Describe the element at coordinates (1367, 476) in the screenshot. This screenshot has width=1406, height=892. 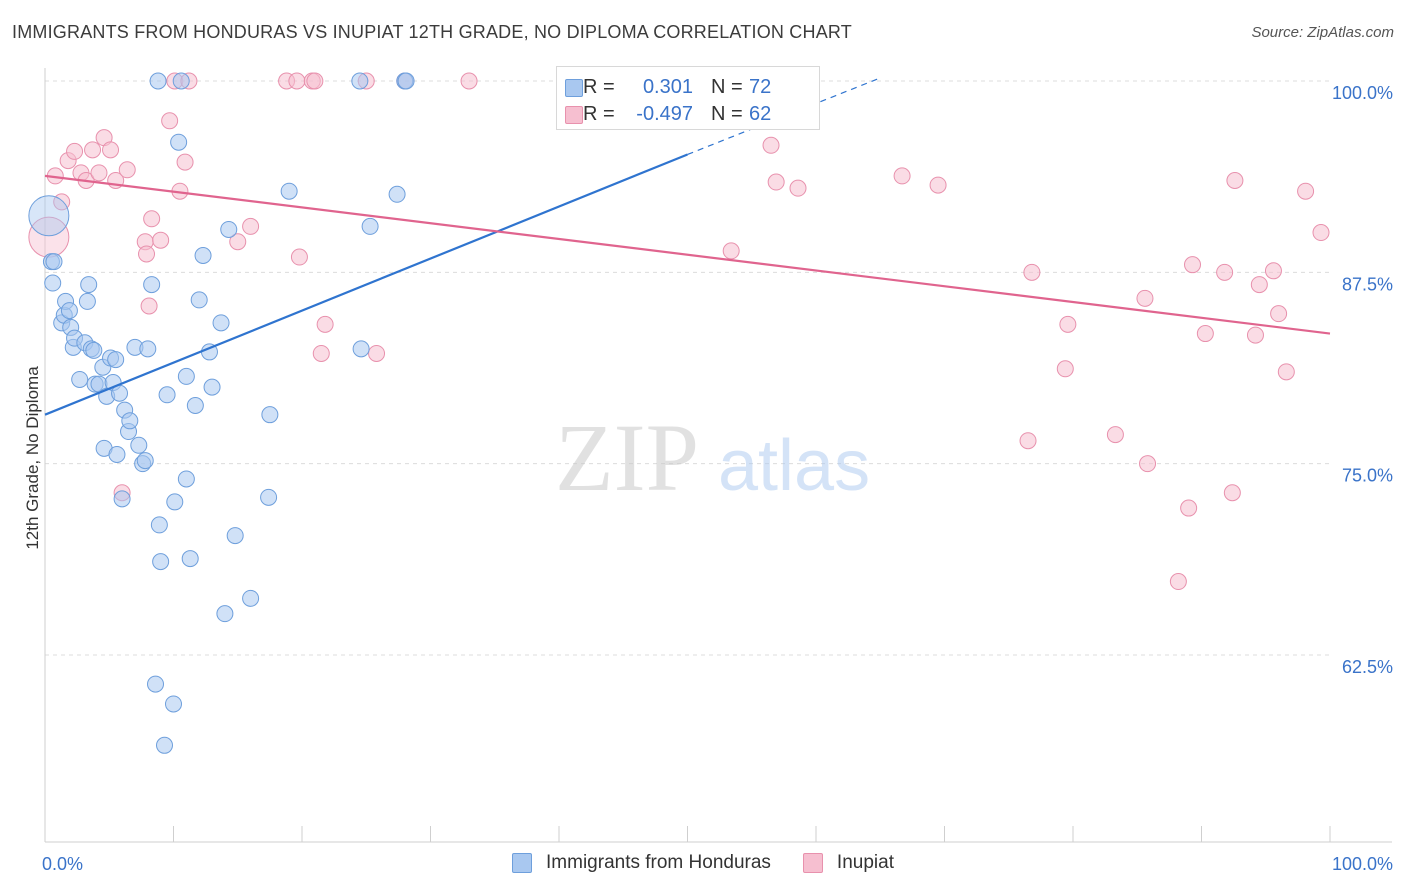
I see `y-tick-label: 75.0%` at that location.